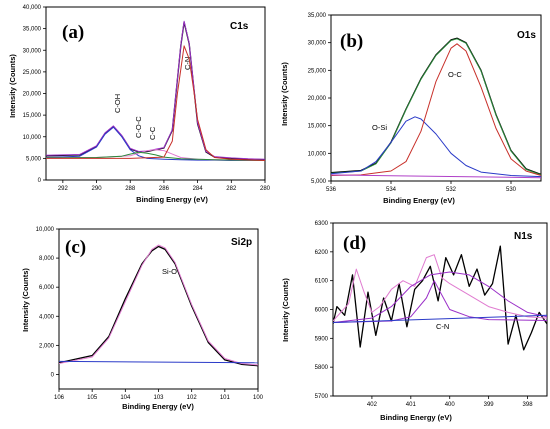 Image resolution: width=550 pixels, height=429 pixels. I want to click on panel-b-xtick-label: 536, so click(331, 190).